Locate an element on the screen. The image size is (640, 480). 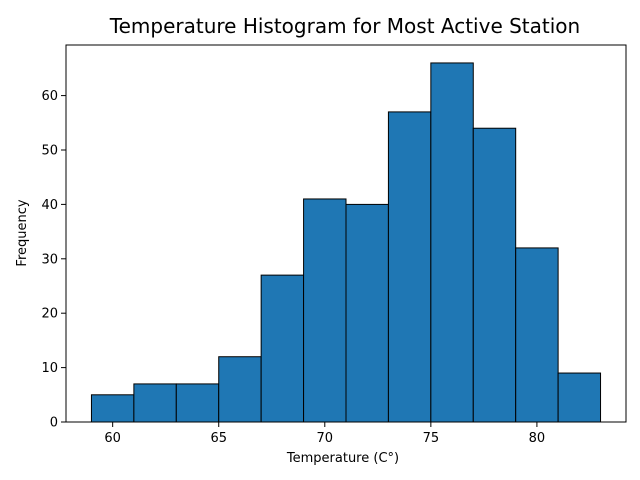
y-ticks-group: 0 10 20 30 40 50 60 is located at coordinates (53, 260).